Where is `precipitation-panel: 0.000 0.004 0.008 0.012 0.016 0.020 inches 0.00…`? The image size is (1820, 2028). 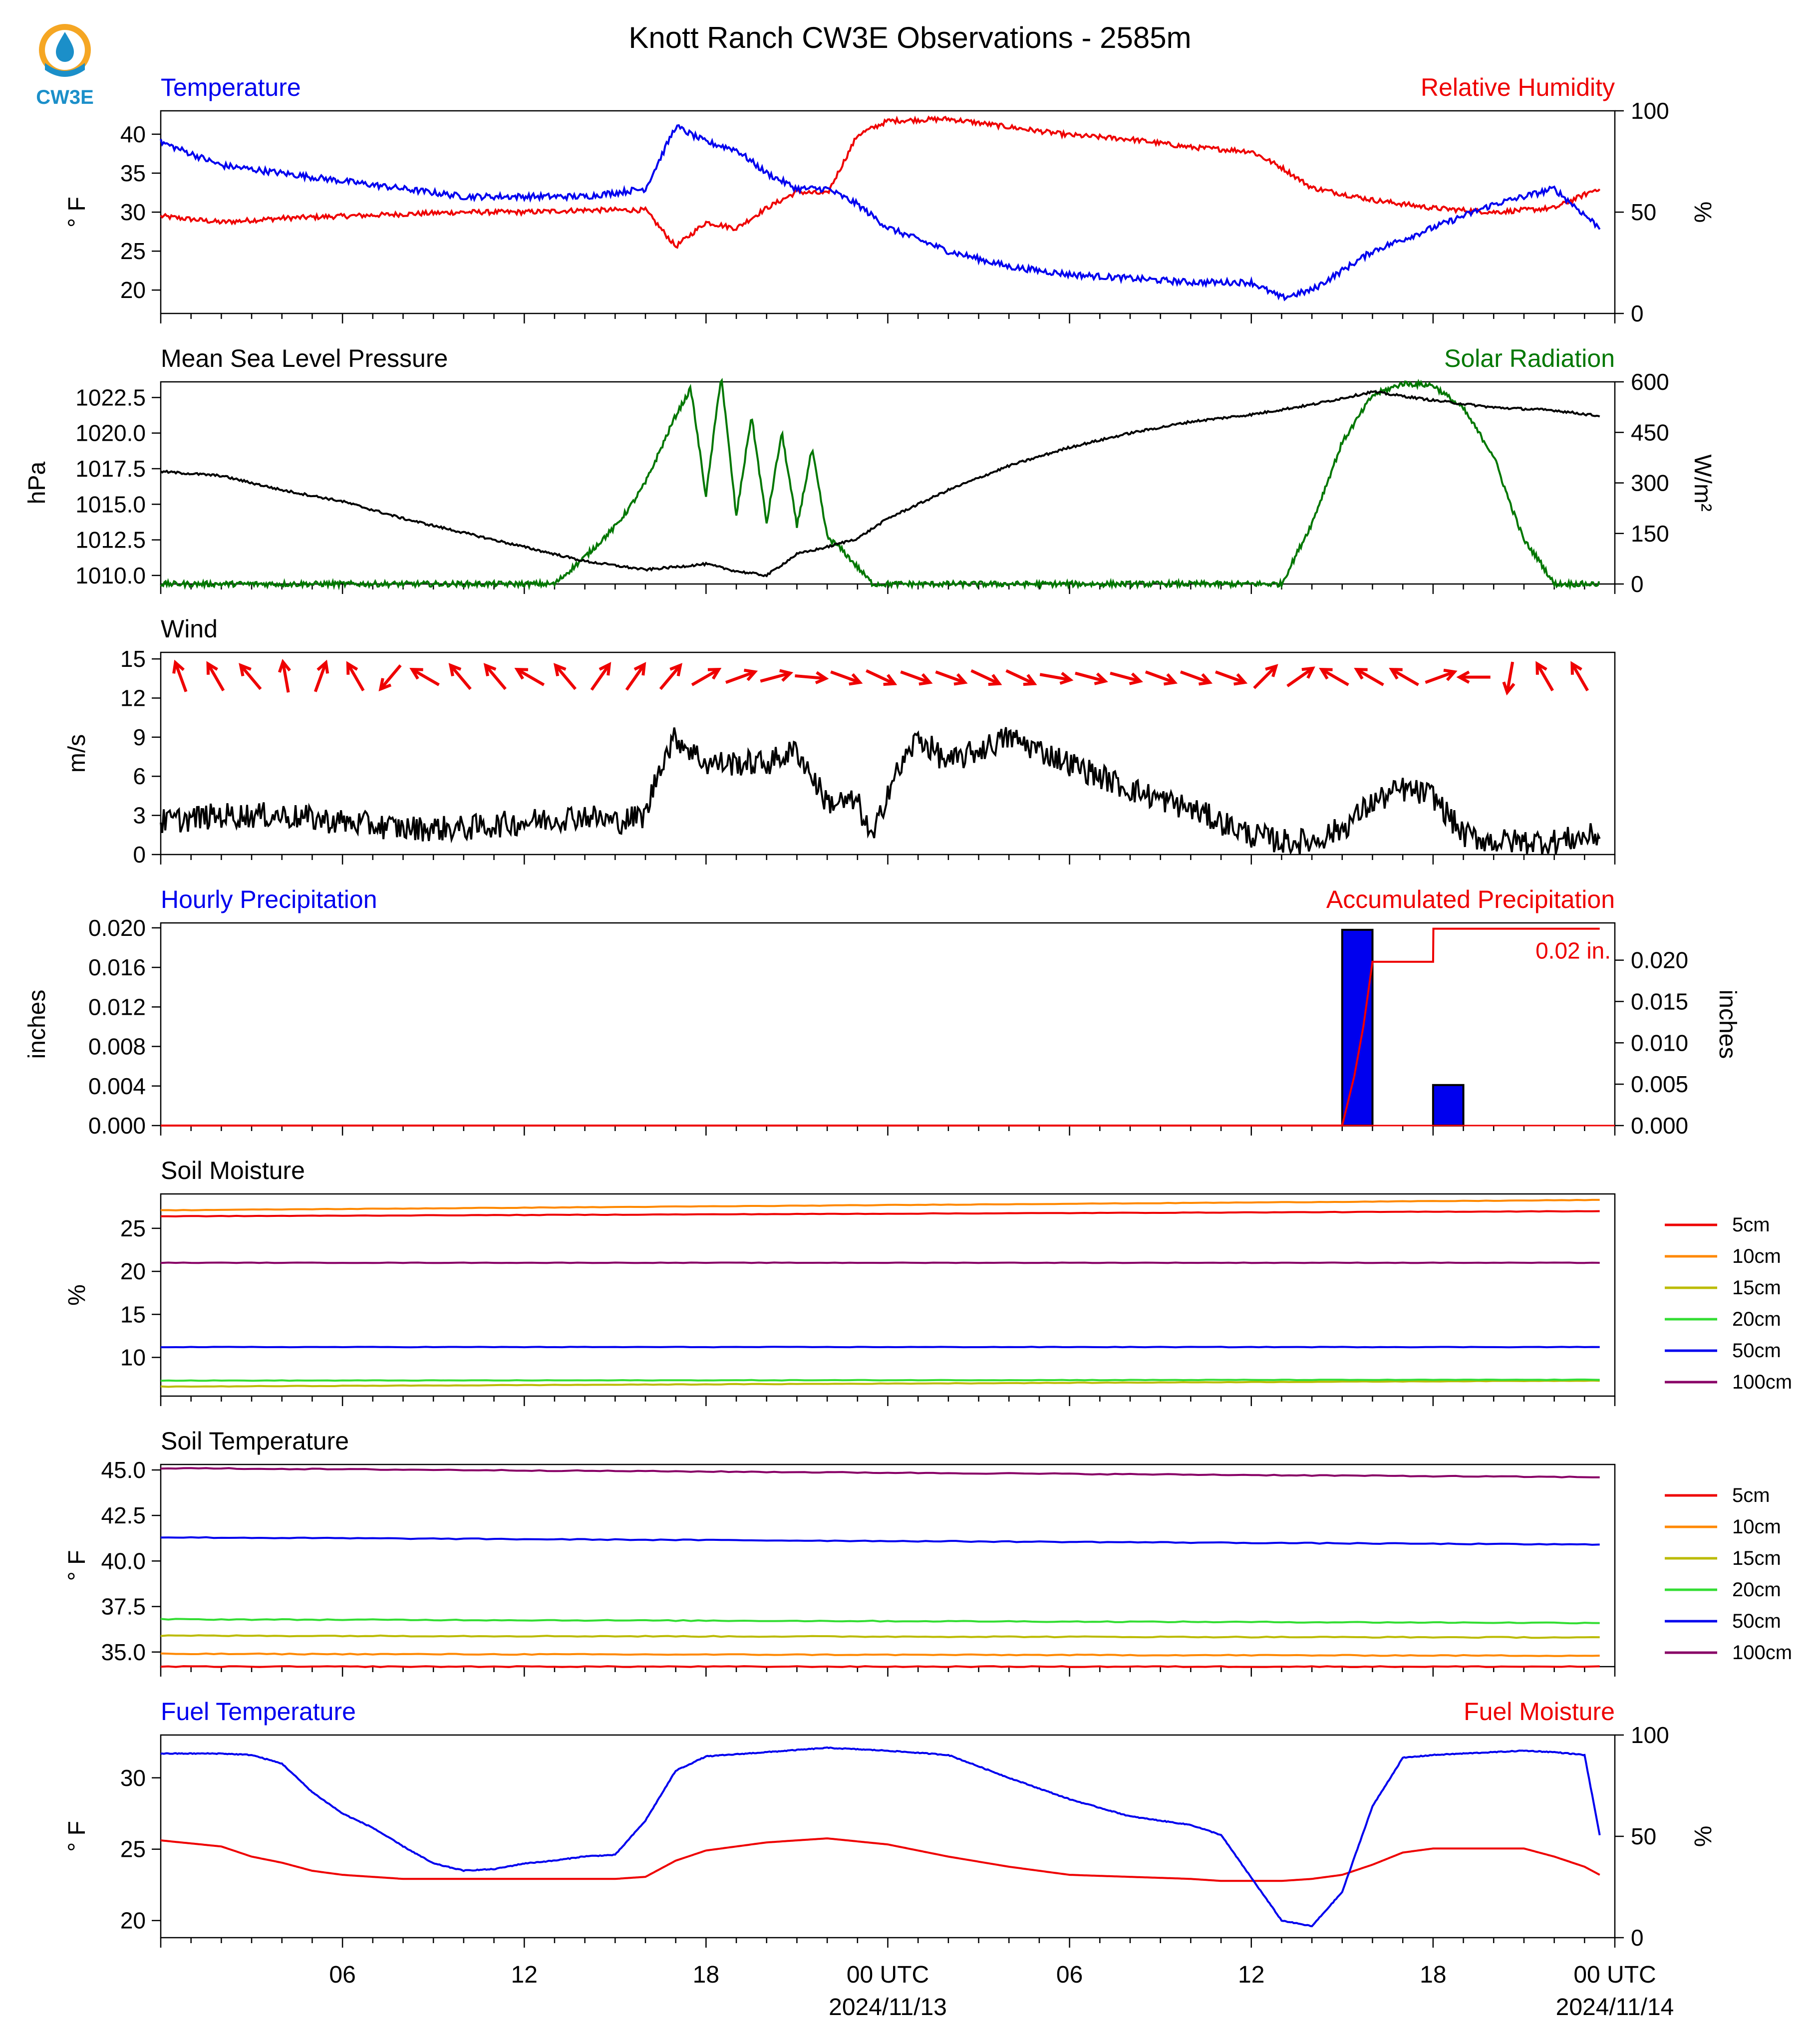 precipitation-panel: 0.000 0.004 0.008 0.012 0.016 0.020 inches 0.00… is located at coordinates (882, 1012).